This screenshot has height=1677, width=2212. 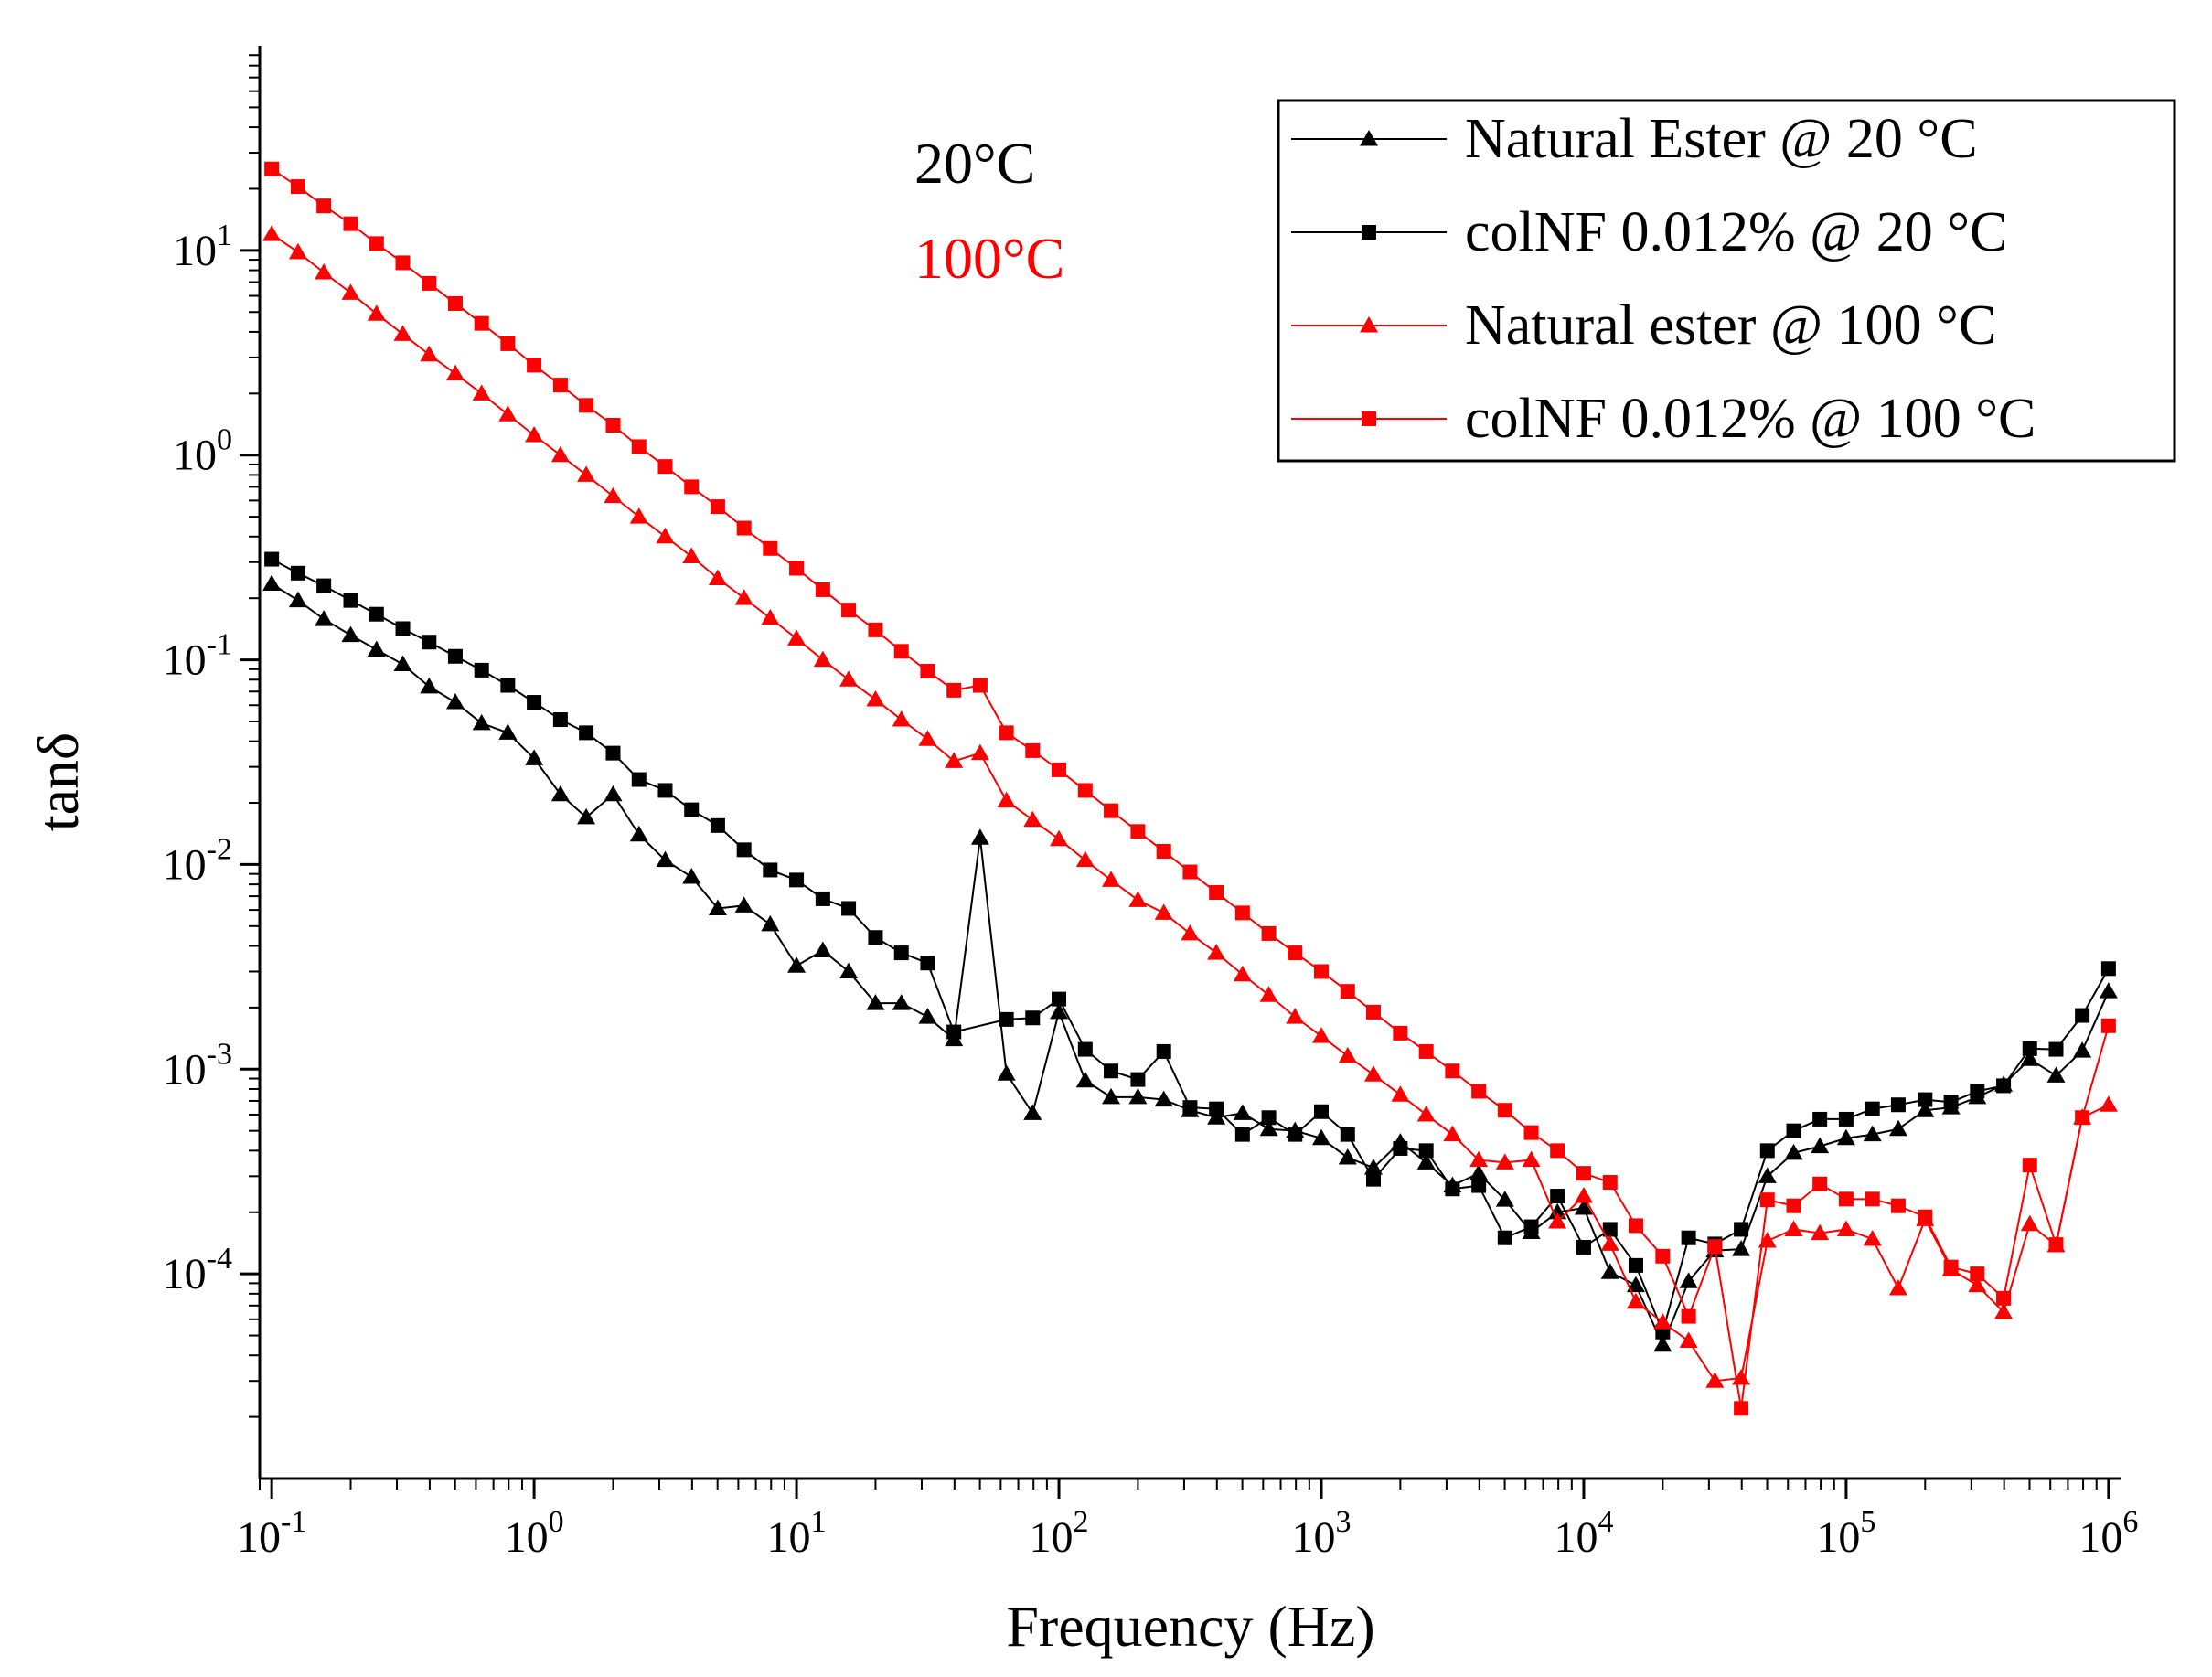 I want to click on x-tick-label: 10⁰, so click(x=535, y=1533).